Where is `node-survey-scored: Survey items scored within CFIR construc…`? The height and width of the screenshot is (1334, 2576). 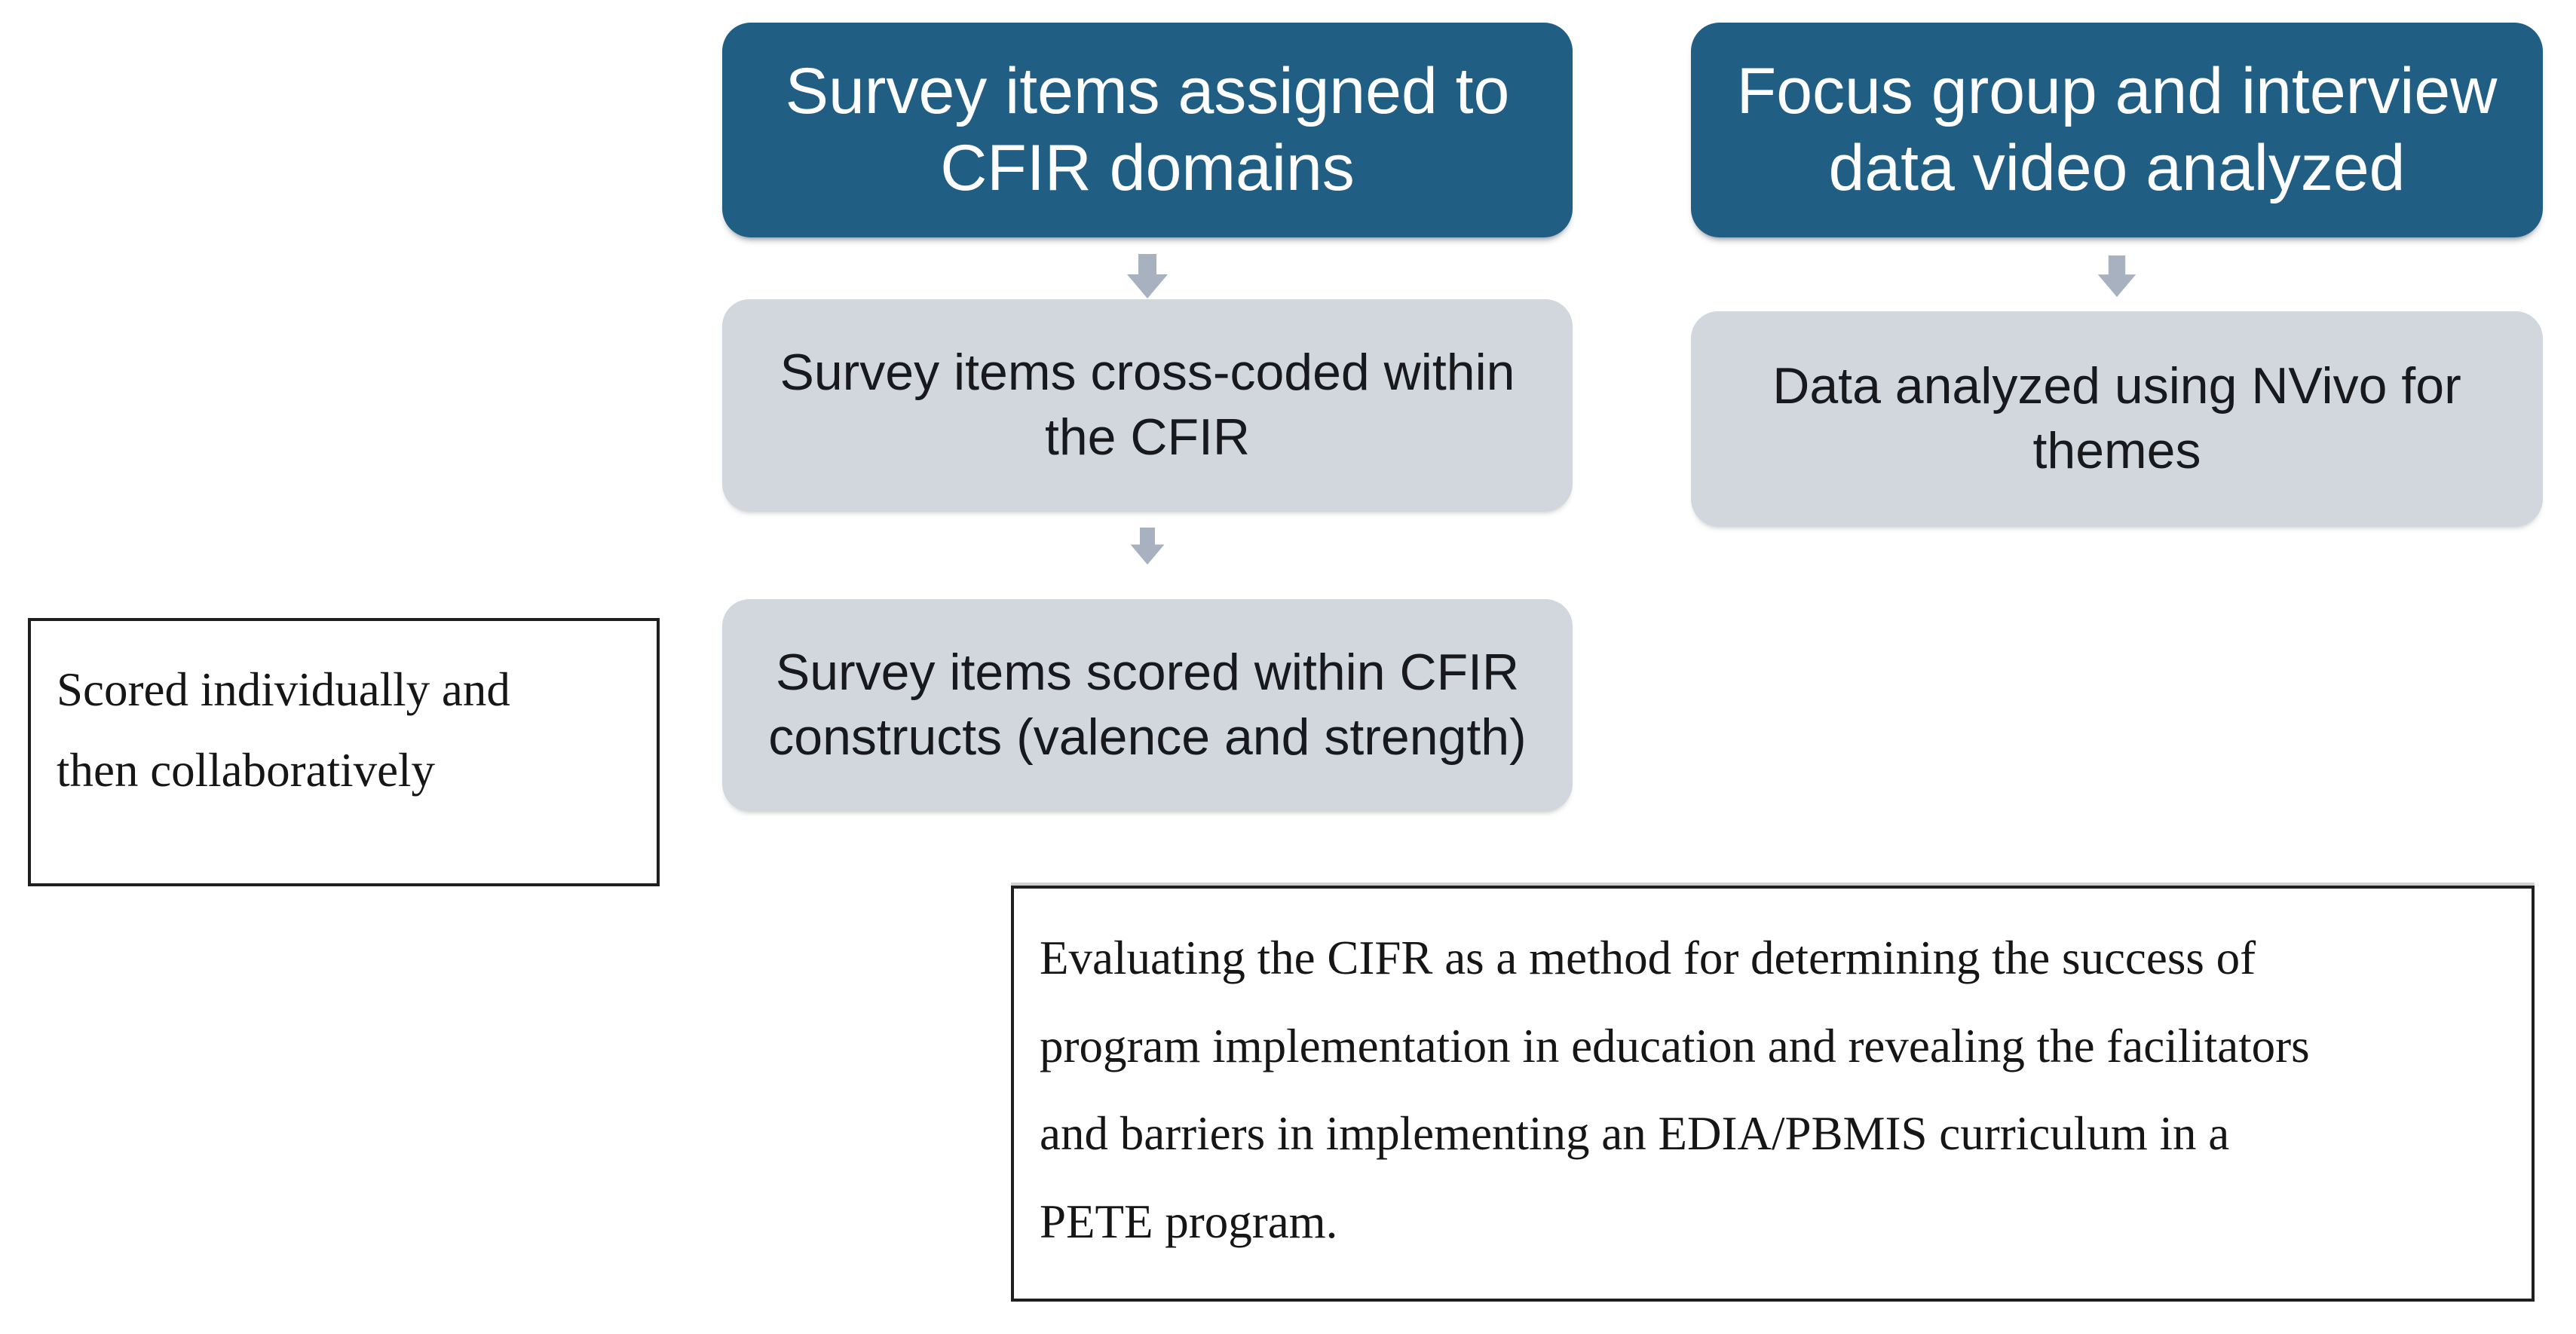 node-survey-scored: Survey items scored within CFIR construc… is located at coordinates (1147, 705).